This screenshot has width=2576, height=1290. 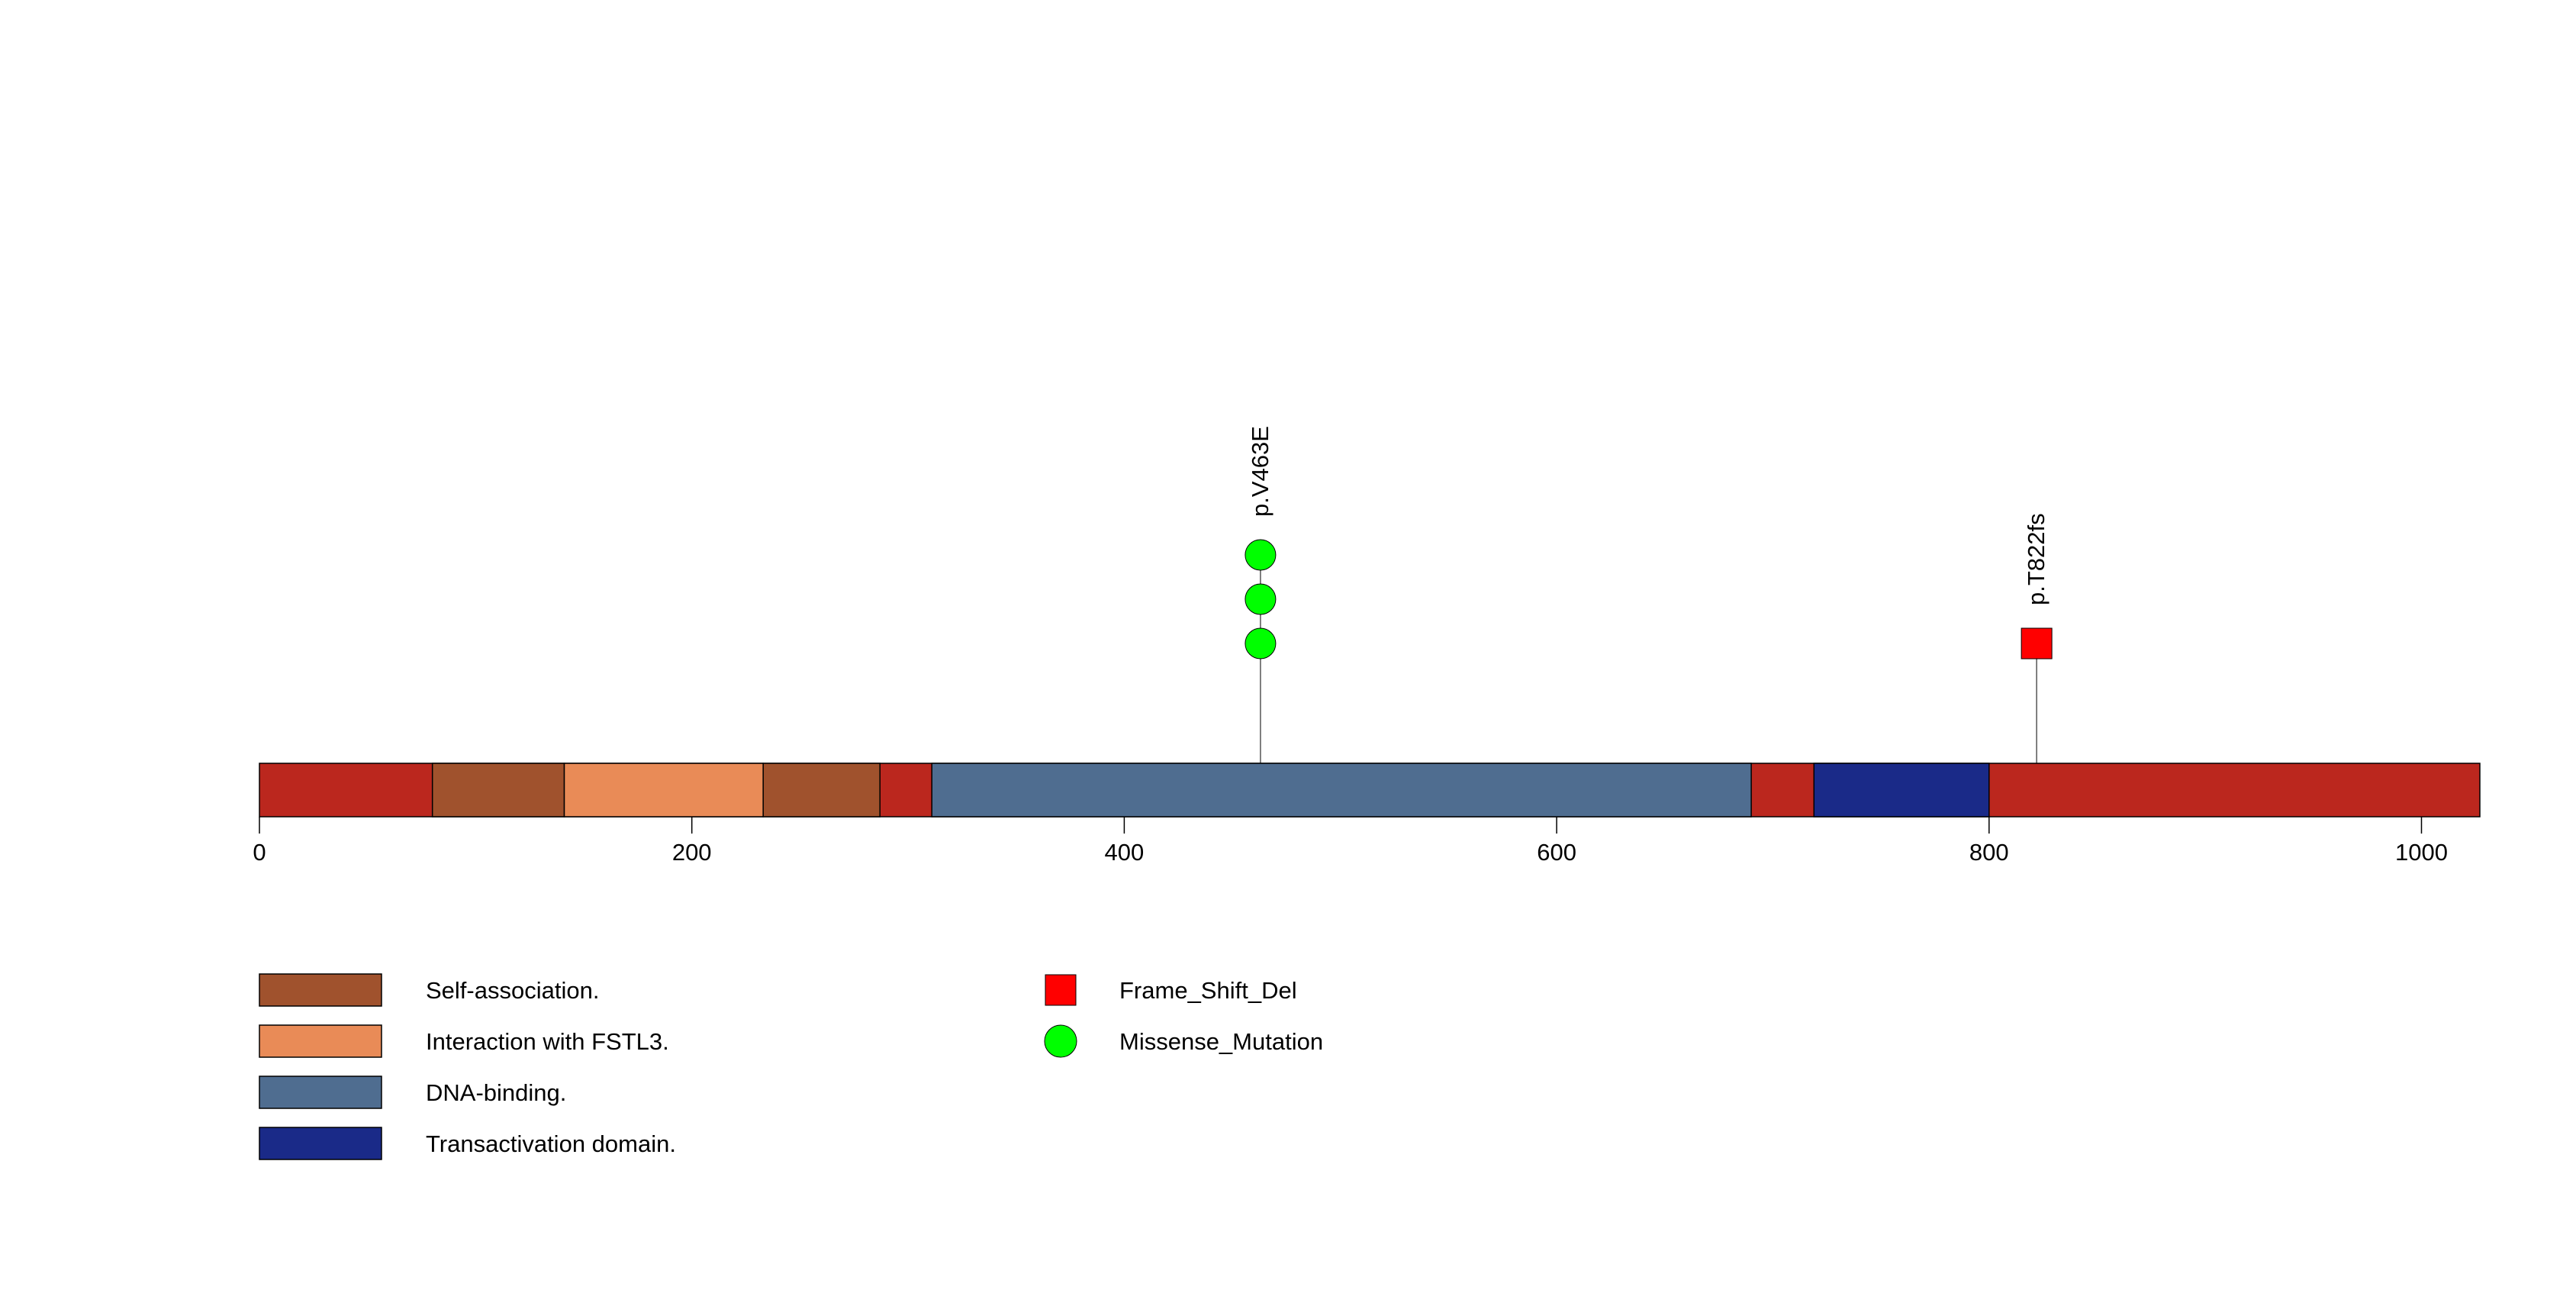 What do you see at coordinates (692, 853) in the screenshot?
I see `x-tick-label: 200` at bounding box center [692, 853].